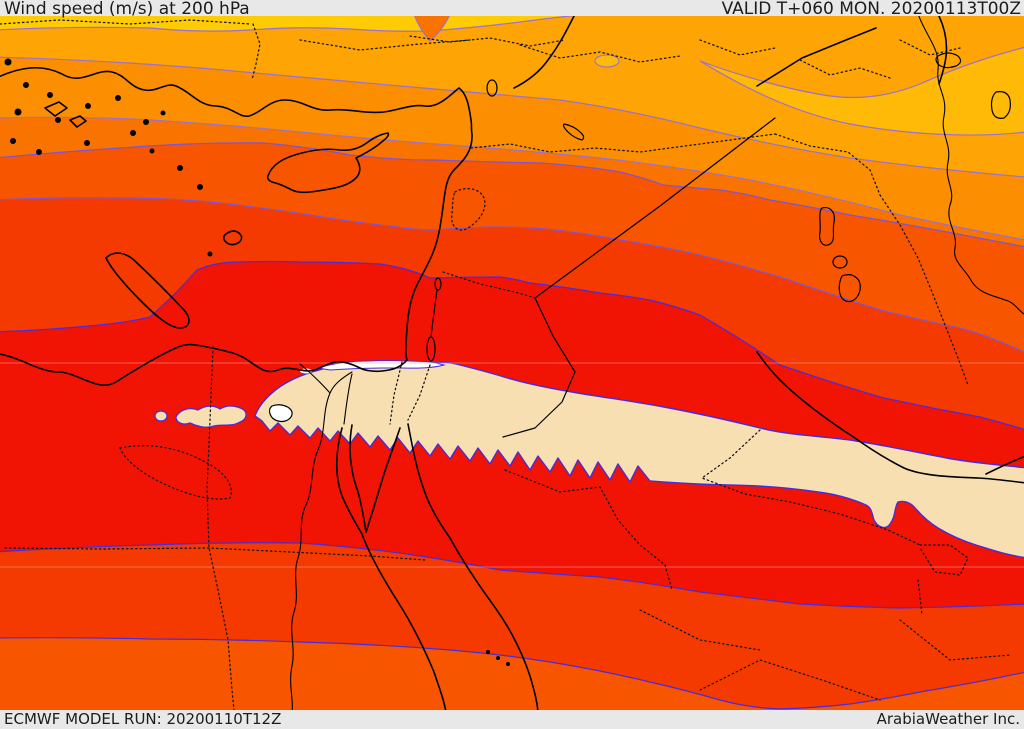 This screenshot has height=729, width=1024. Describe the element at coordinates (948, 719) in the screenshot. I see `credit-label: ArabiaWeather Inc.` at that location.